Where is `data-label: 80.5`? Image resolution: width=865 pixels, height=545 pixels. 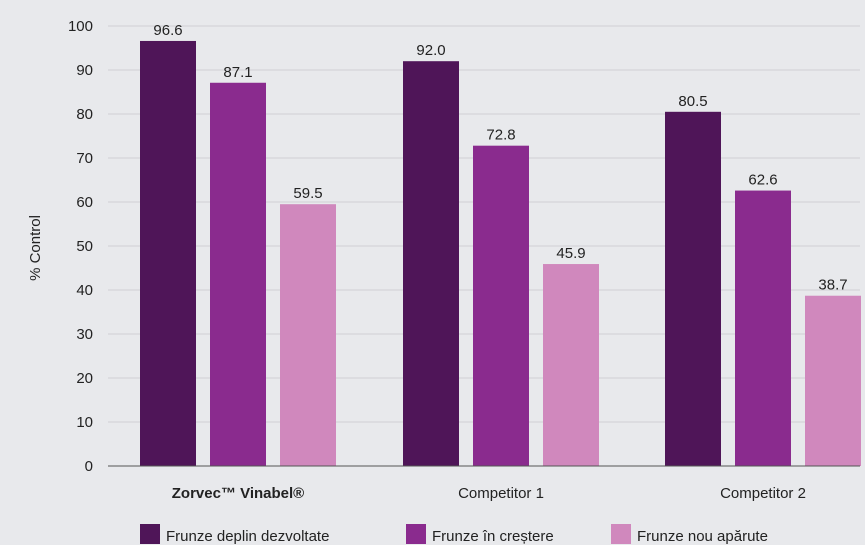 data-label: 80.5 is located at coordinates (692, 101).